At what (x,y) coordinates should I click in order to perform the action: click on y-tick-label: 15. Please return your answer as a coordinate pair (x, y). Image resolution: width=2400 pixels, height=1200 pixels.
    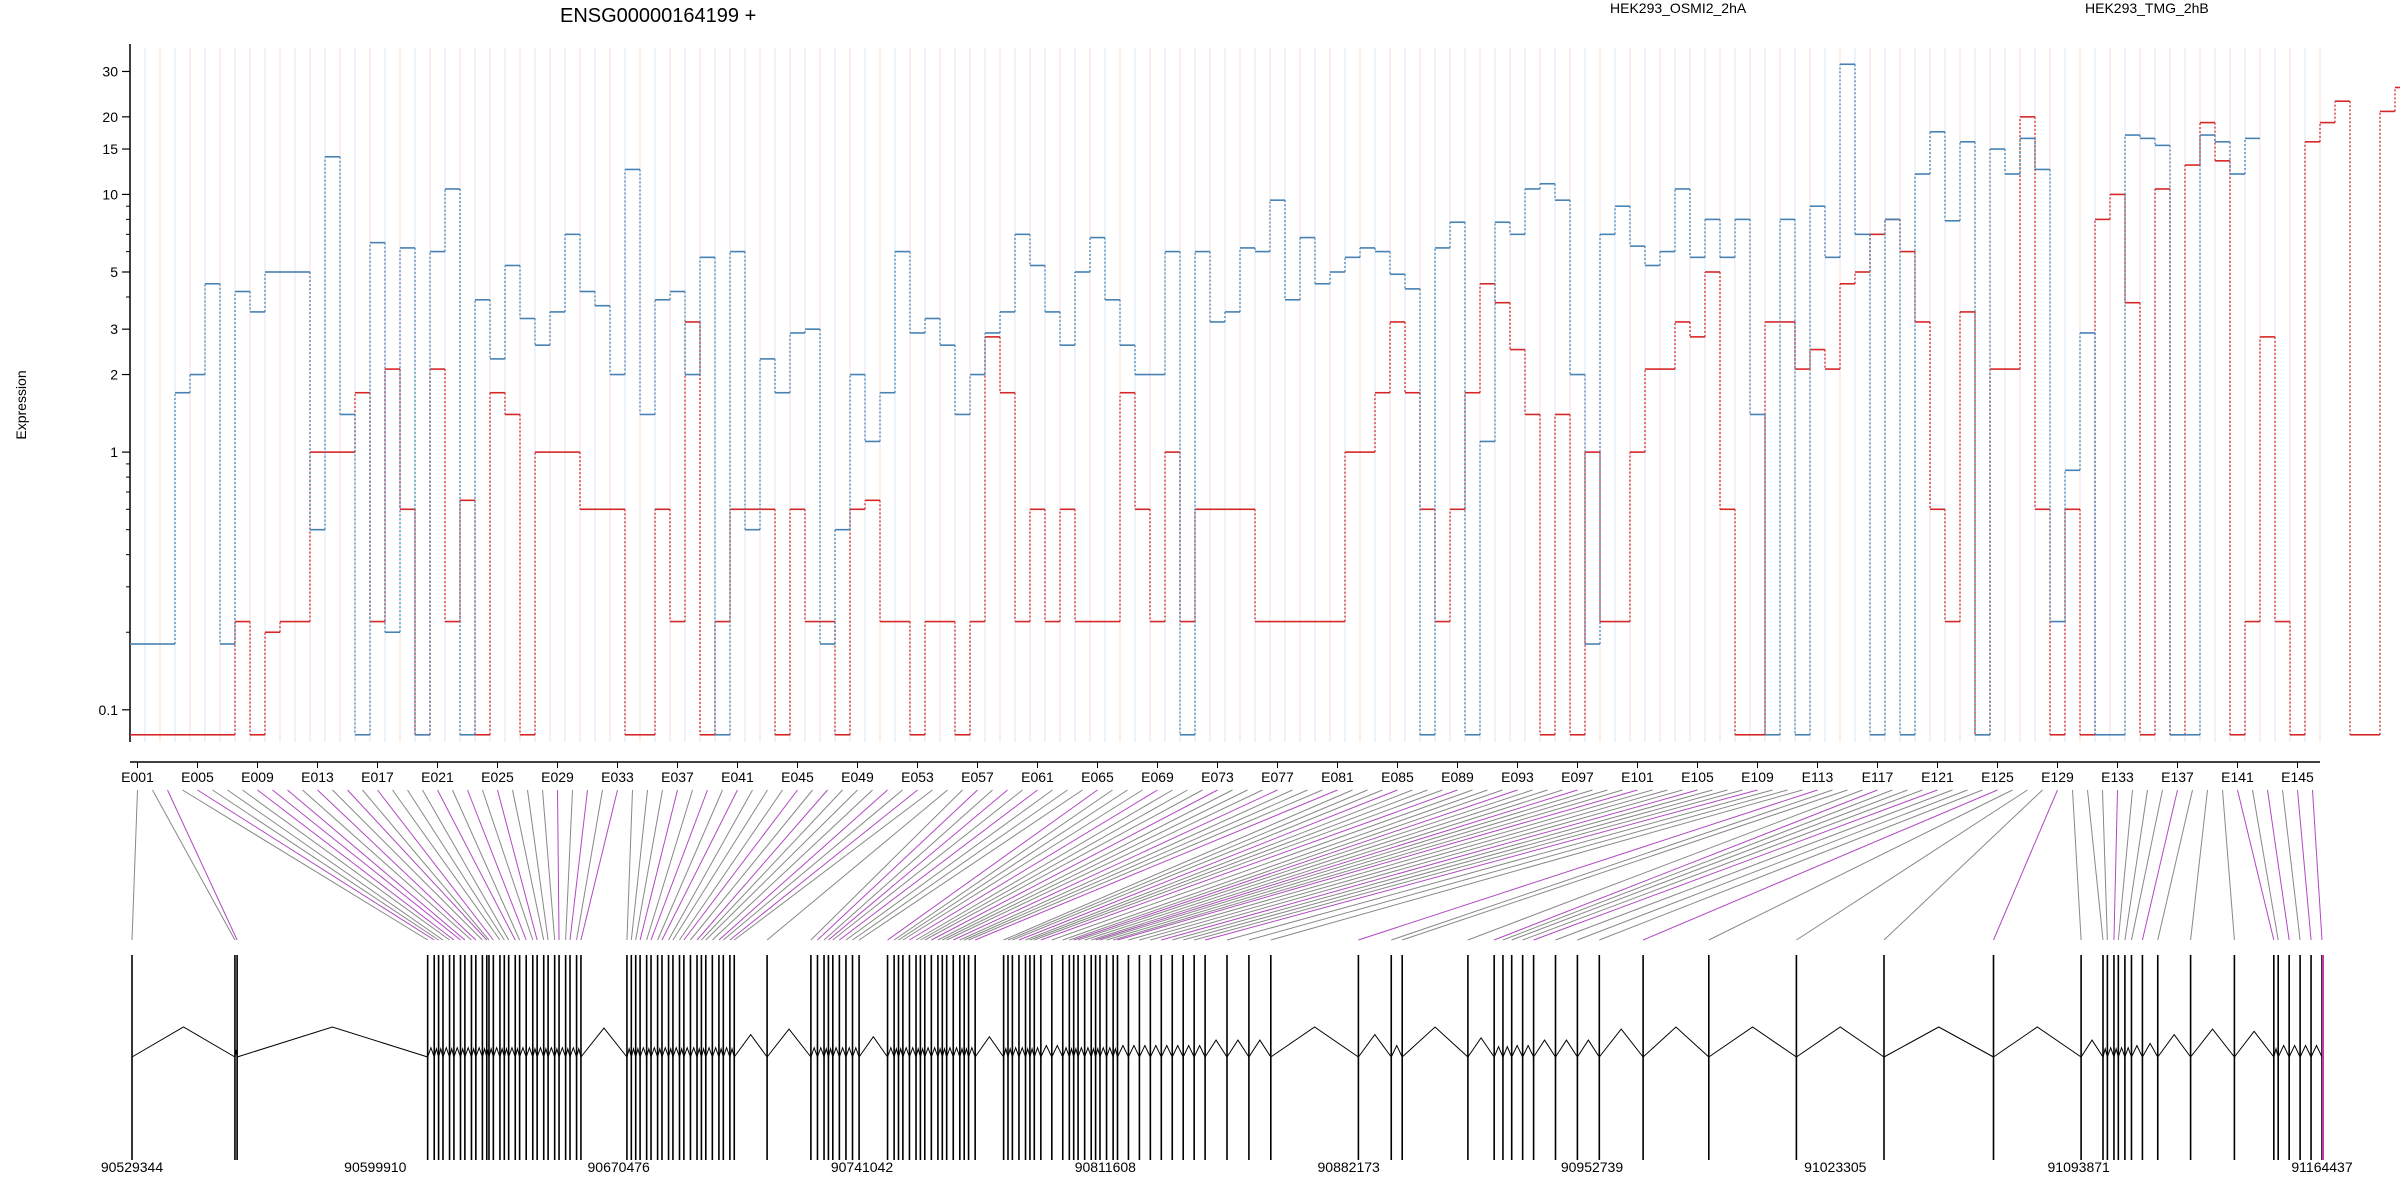
    Looking at the image, I should click on (110, 149).